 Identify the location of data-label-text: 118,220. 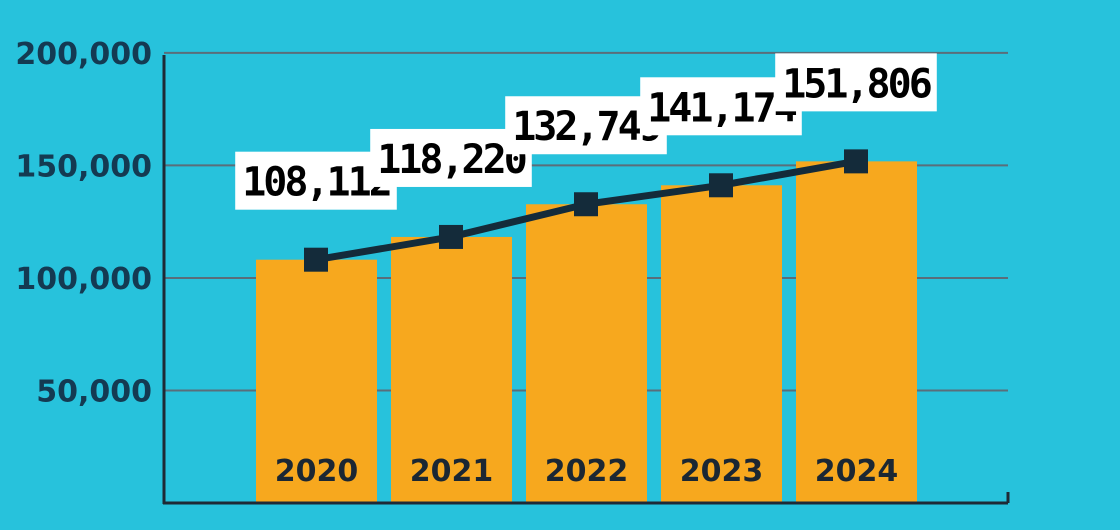
(451, 160).